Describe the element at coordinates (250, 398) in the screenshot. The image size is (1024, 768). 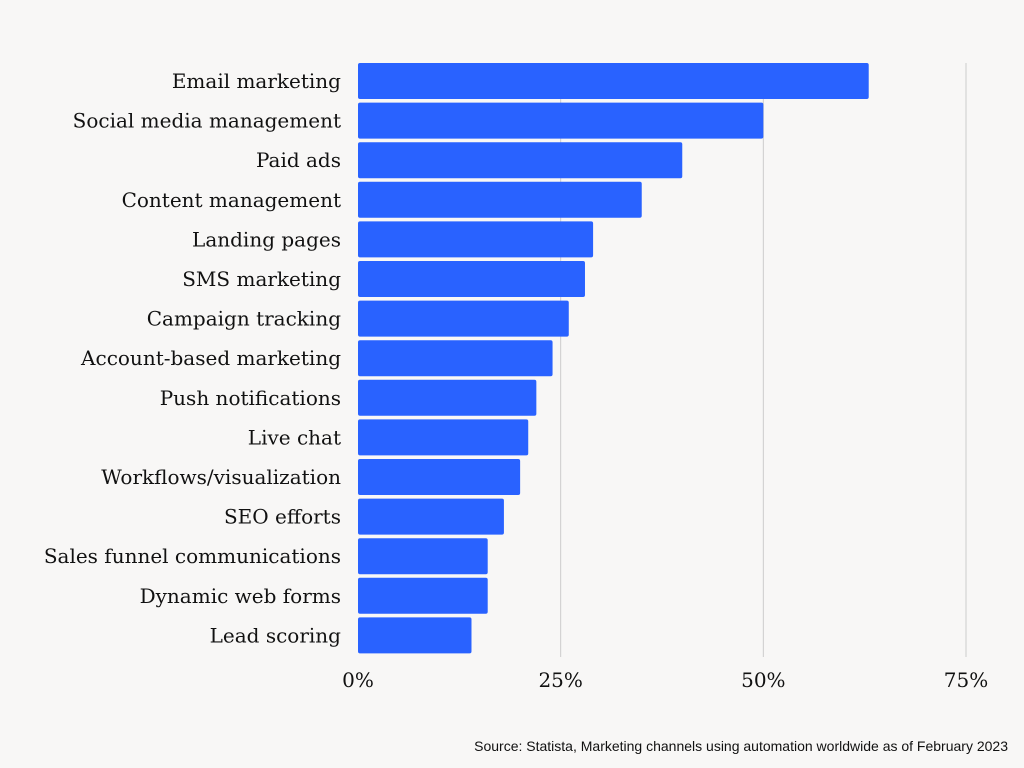
I see `category-label-8: Push notifications` at that location.